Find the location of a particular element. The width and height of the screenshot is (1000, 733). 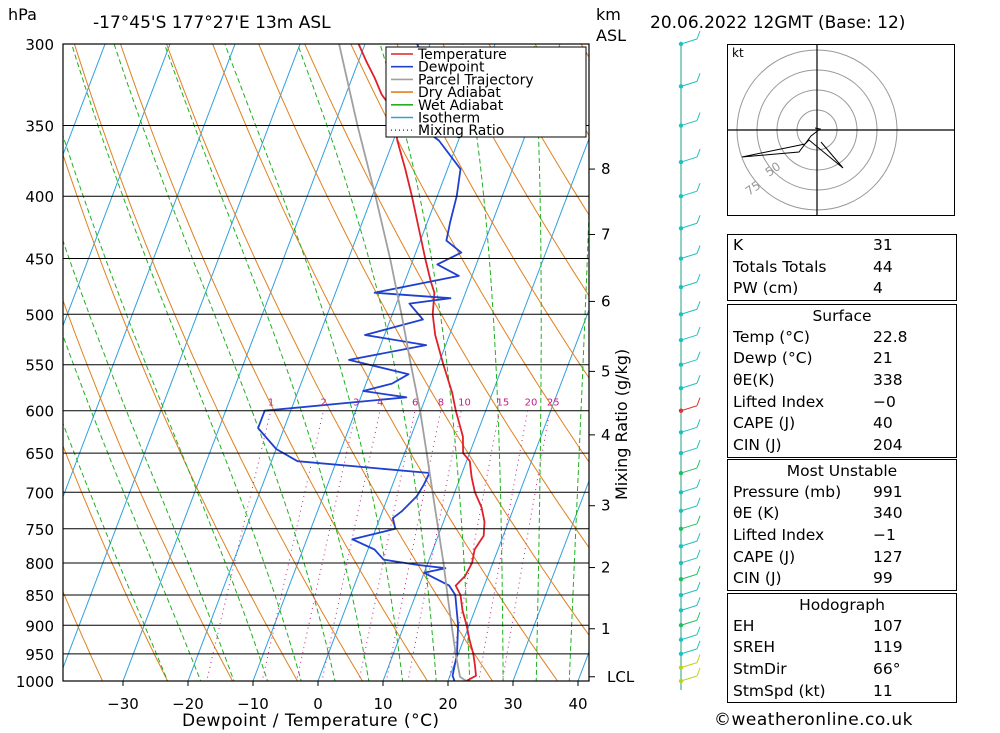

legend-entry: Dry Adiabat is located at coordinates (459, 93).